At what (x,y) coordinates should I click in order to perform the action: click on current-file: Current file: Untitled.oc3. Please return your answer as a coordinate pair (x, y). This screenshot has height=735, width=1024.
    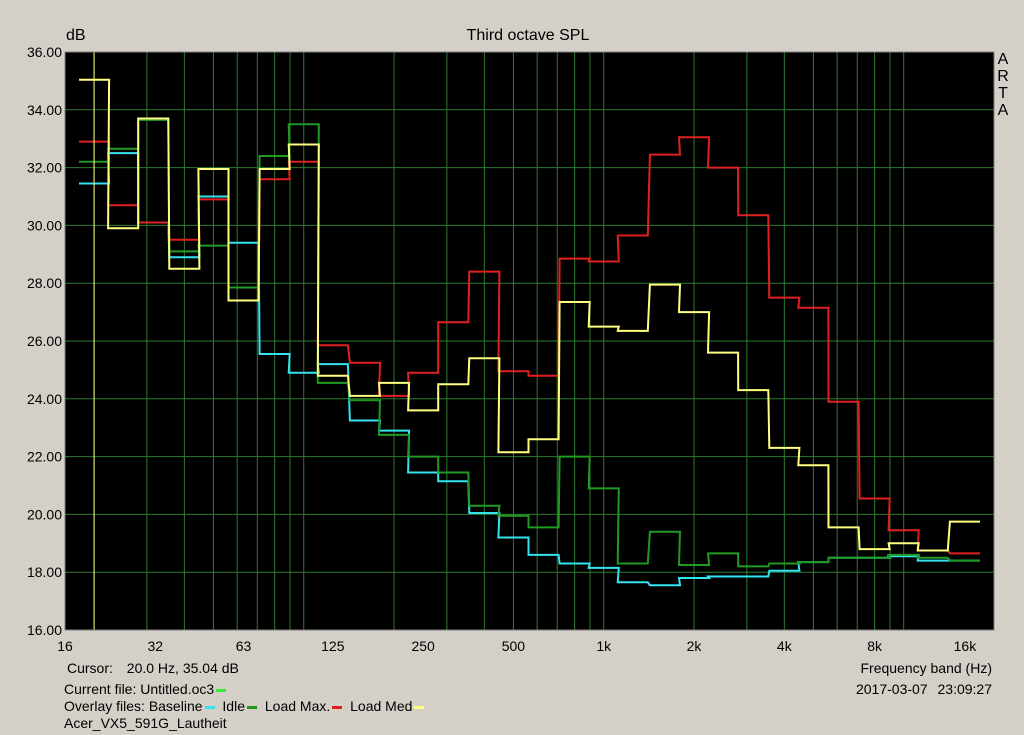
    Looking at the image, I should click on (147, 689).